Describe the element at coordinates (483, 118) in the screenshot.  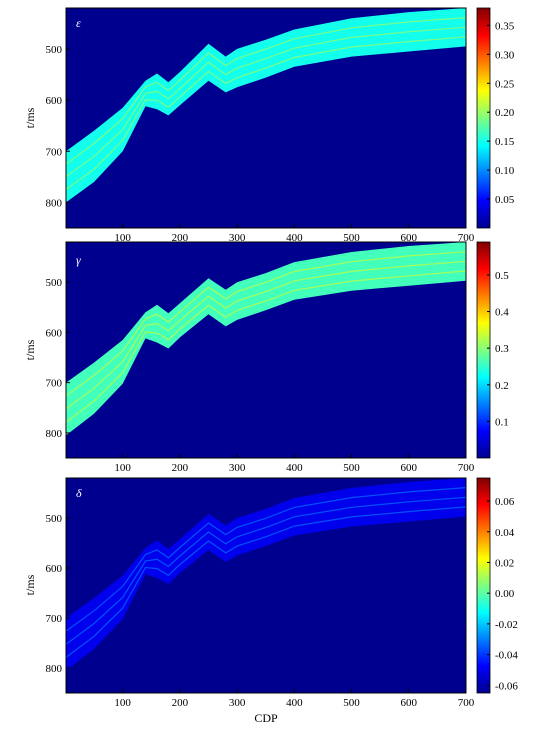
I see `colorbar-epsilon` at that location.